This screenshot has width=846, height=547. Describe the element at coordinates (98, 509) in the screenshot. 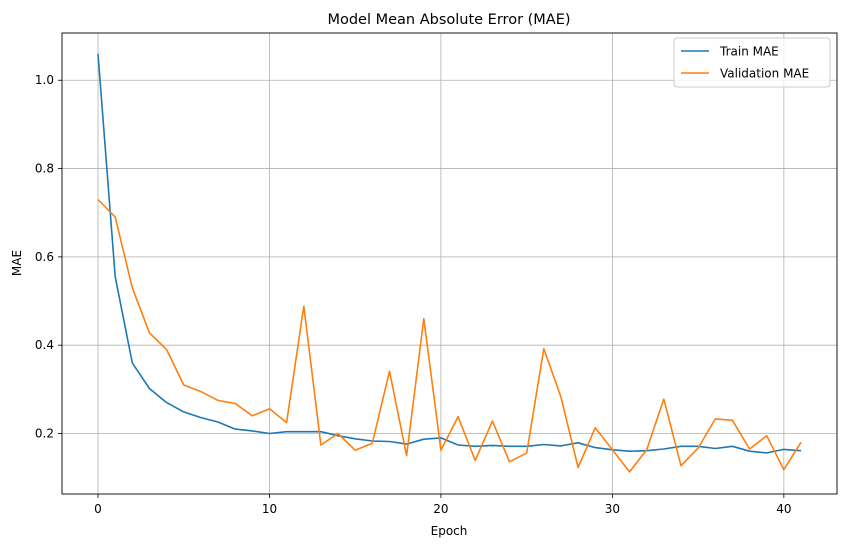

I see `x-tick-label: 0` at that location.